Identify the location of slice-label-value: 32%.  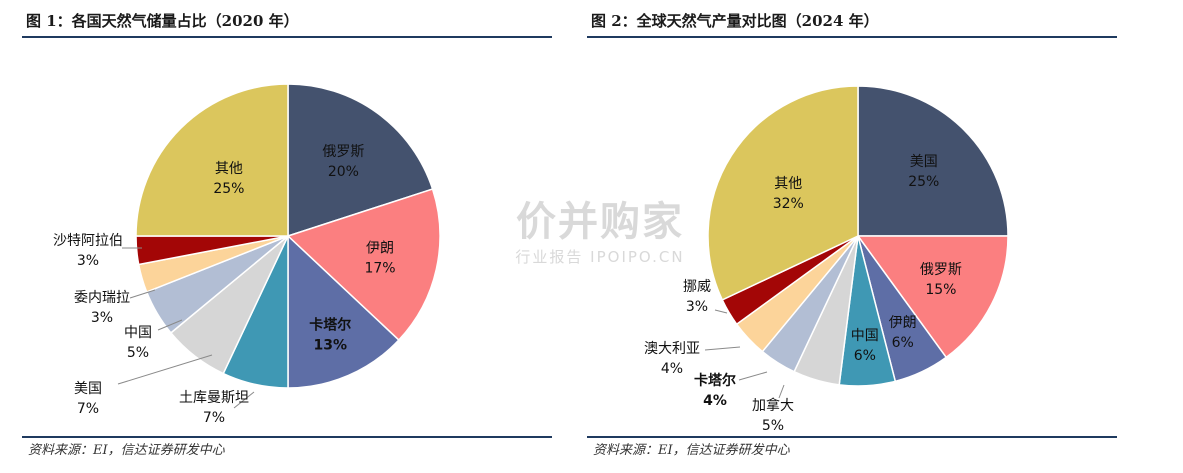
(788, 204).